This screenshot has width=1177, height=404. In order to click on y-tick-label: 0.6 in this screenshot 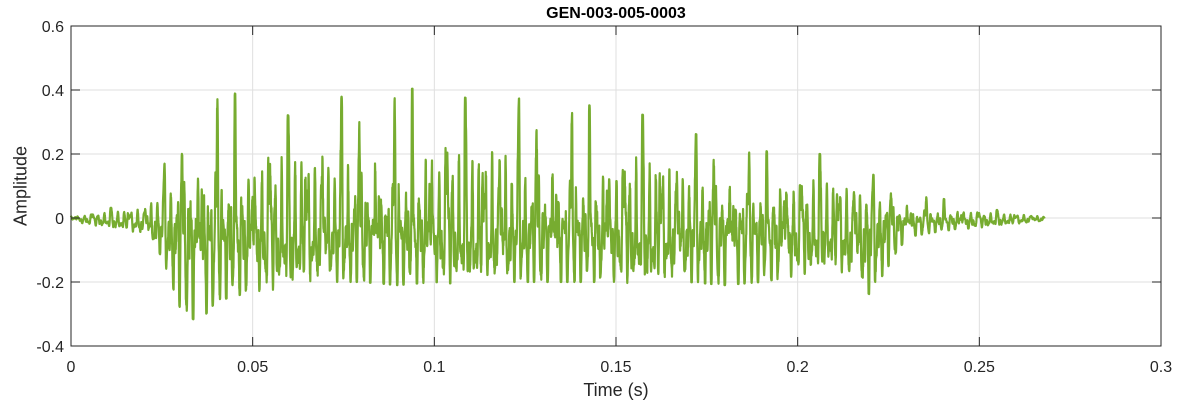, I will do `click(53, 27)`.